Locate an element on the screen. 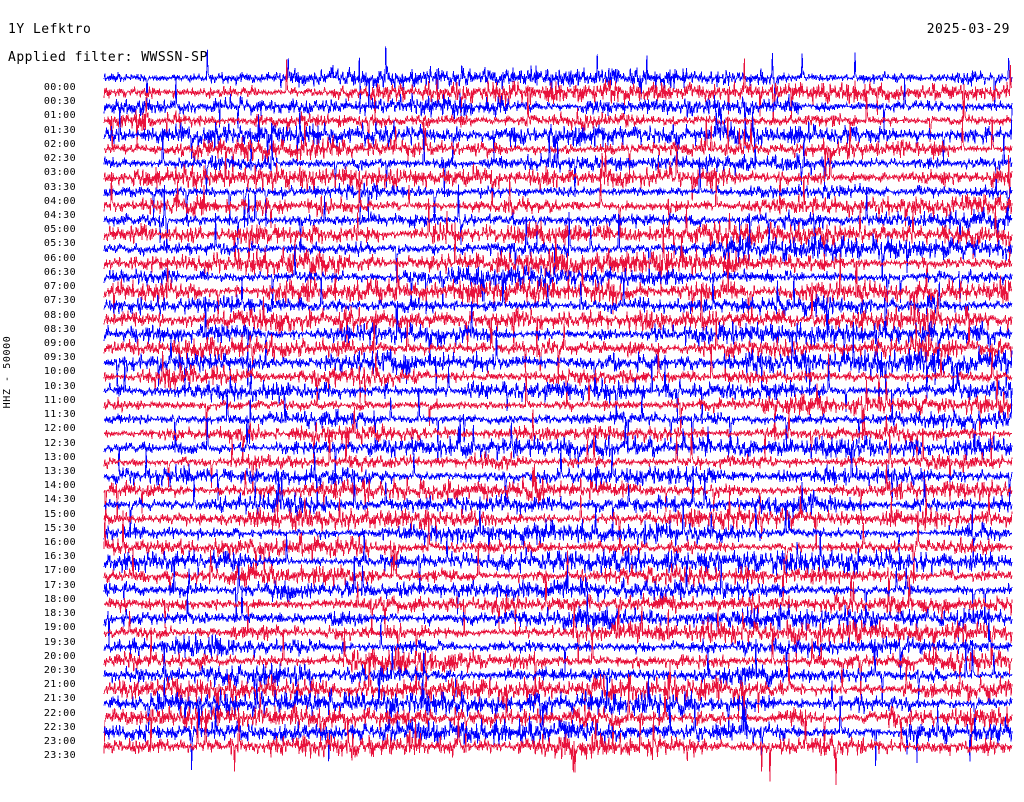 This screenshot has height=802, width=1024. applied-filter-label: Applied filter: WWSSN-SP is located at coordinates (108, 57).